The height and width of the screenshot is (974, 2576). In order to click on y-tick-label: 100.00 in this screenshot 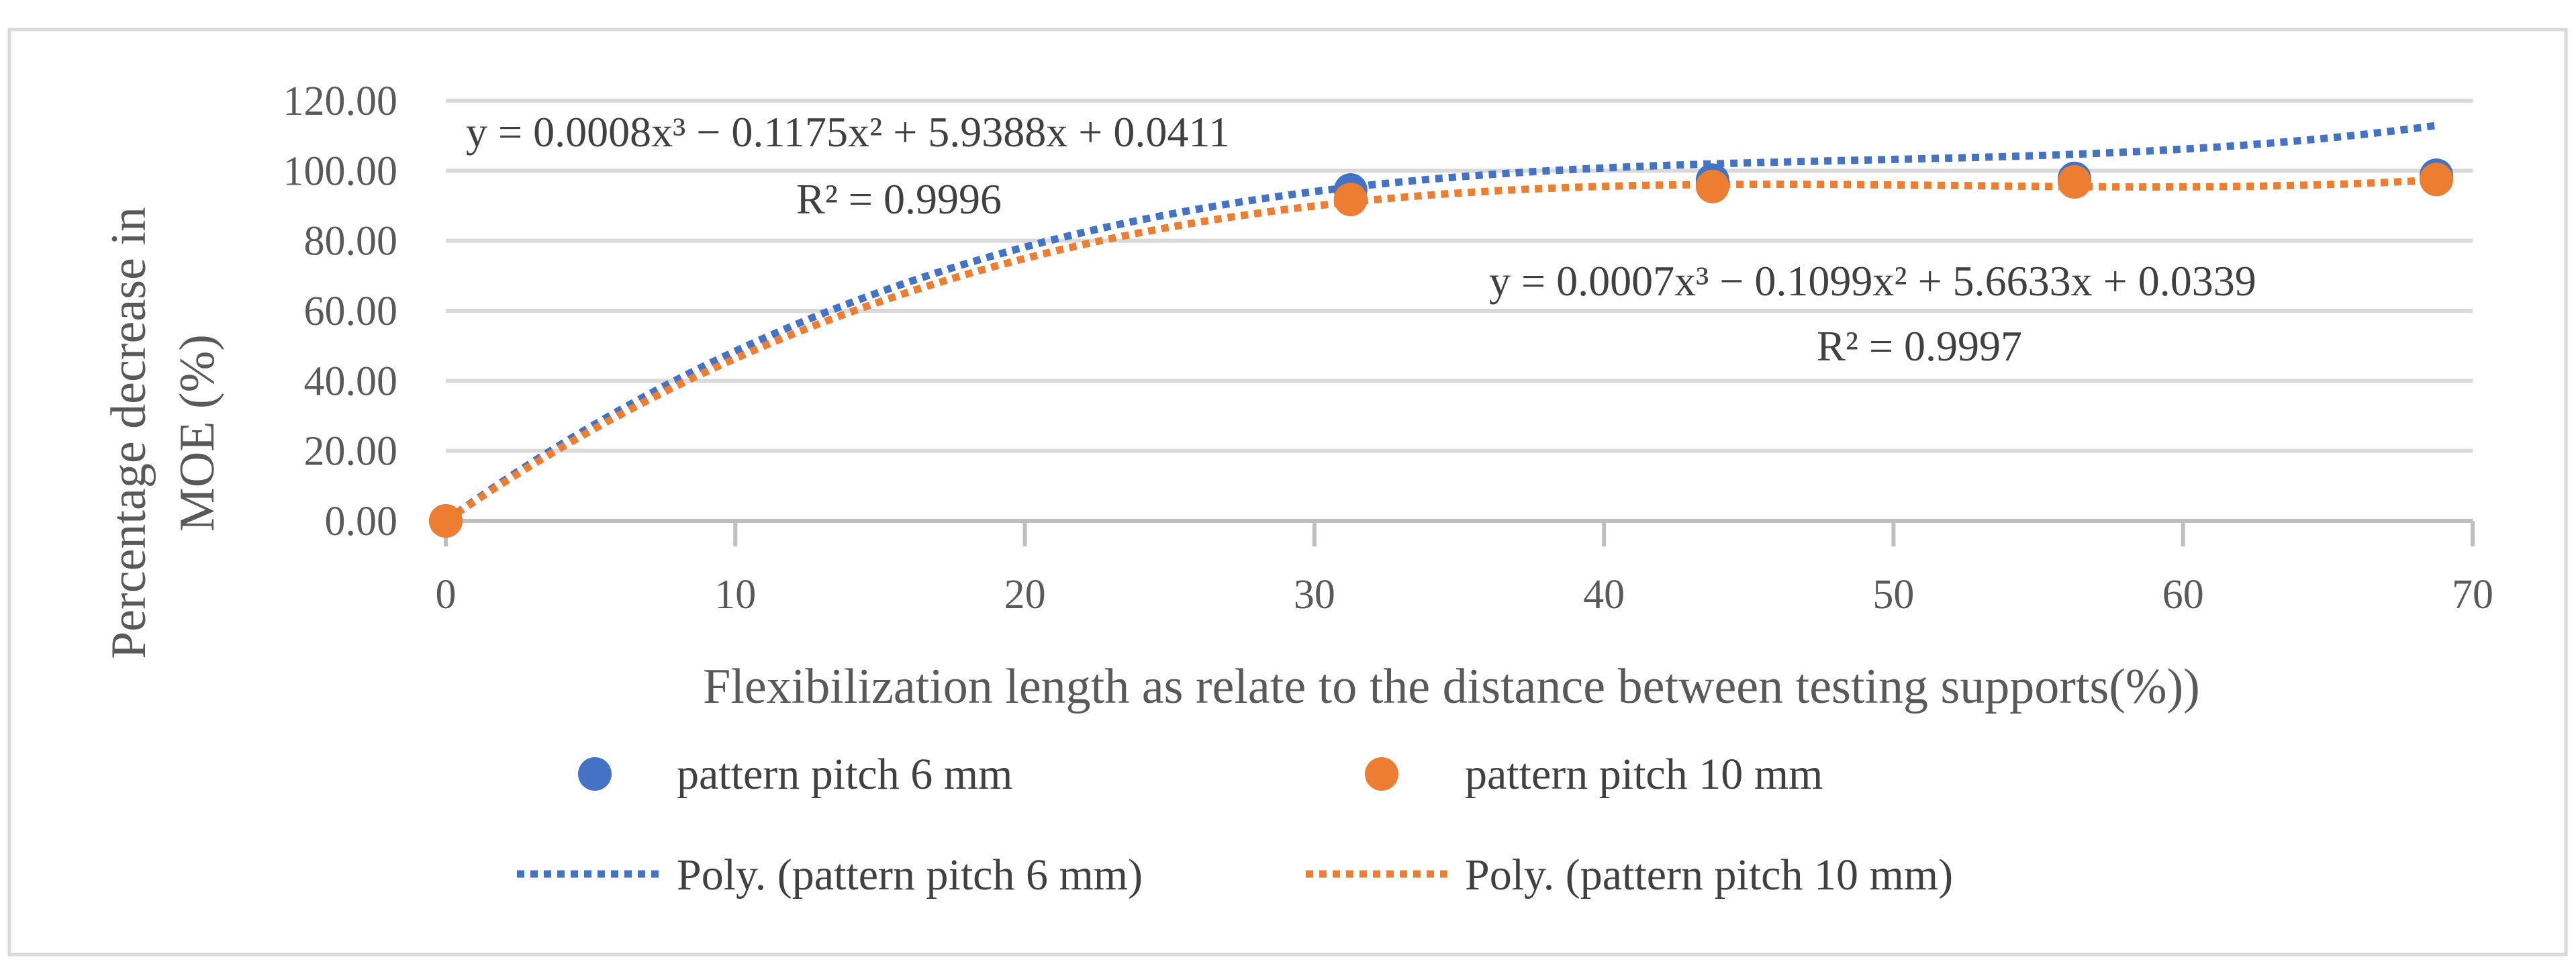, I will do `click(340, 171)`.